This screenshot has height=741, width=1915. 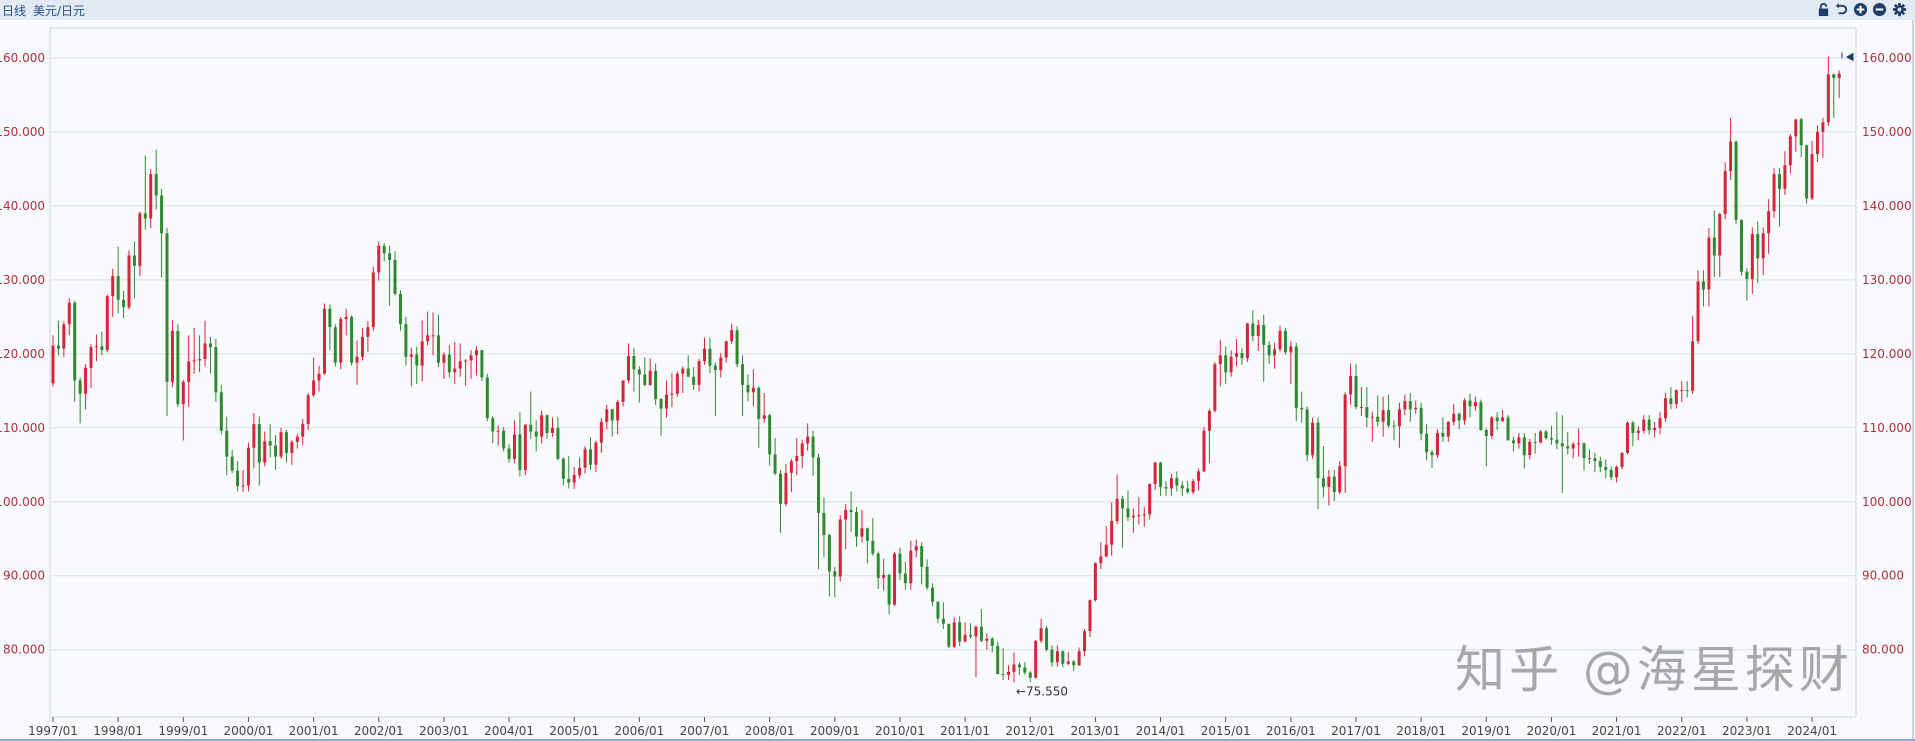 What do you see at coordinates (957, 740) in the screenshot?
I see `bottom-border` at bounding box center [957, 740].